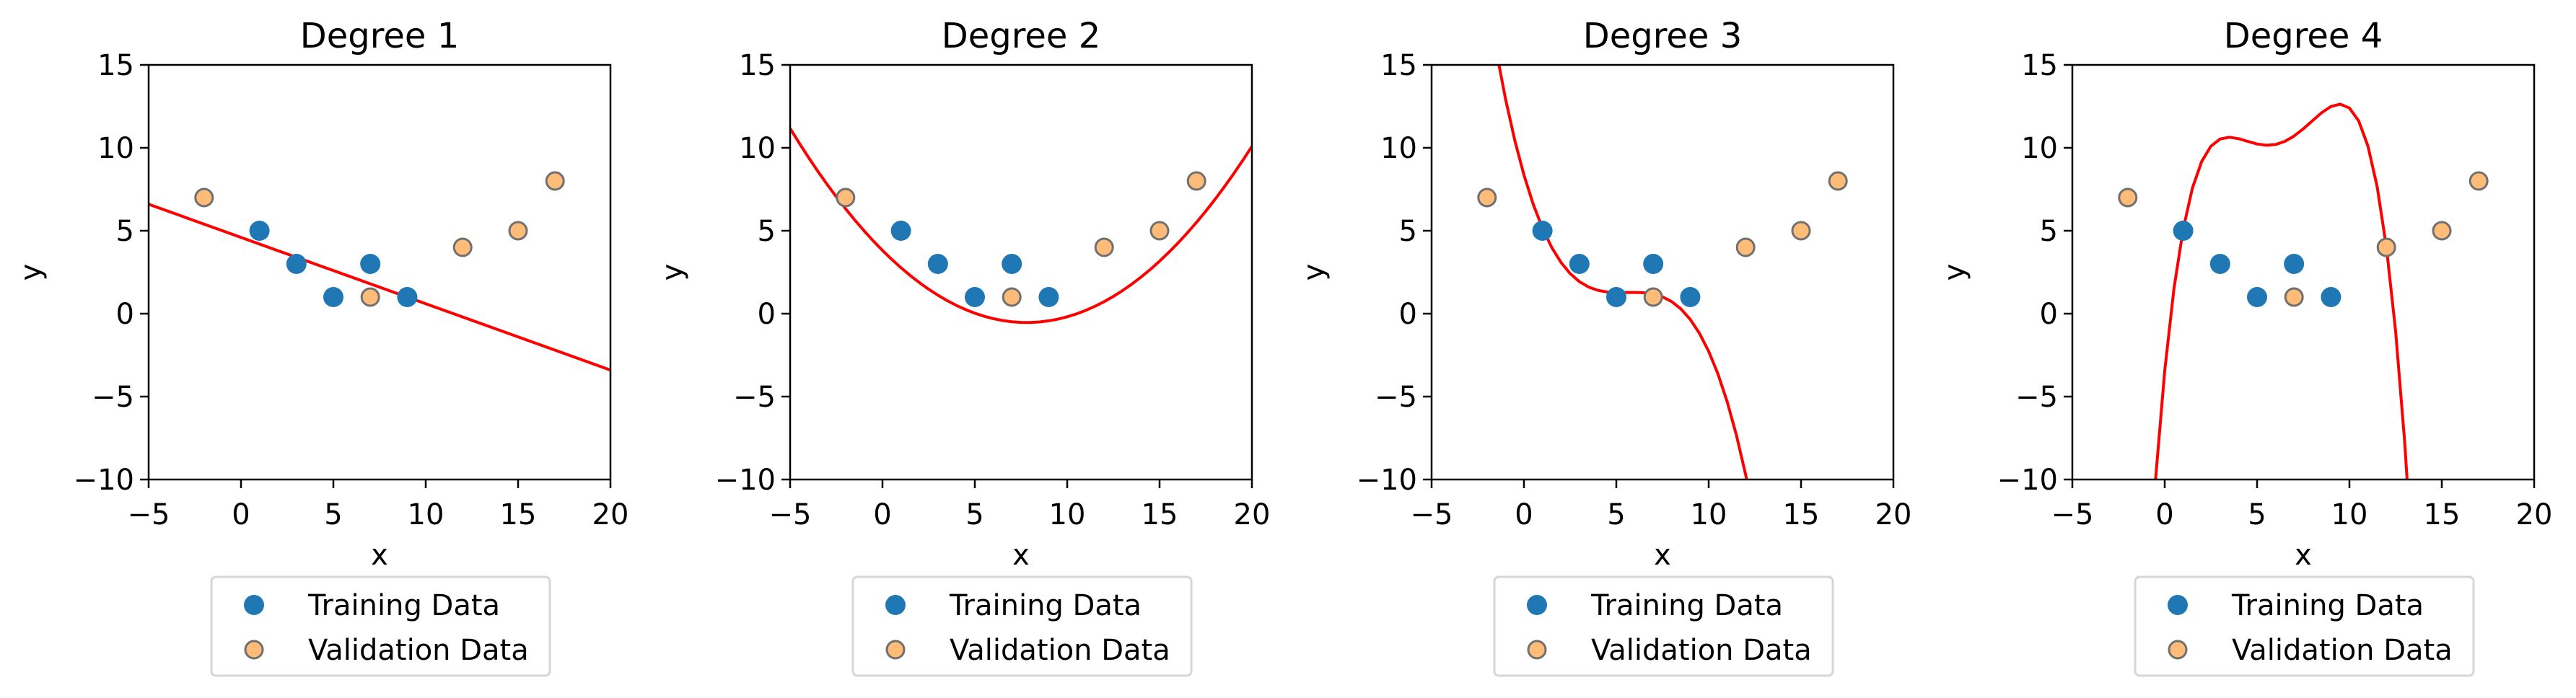 This screenshot has width=2576, height=698. What do you see at coordinates (1252, 514) in the screenshot?
I see `x-tick-label: 20` at bounding box center [1252, 514].